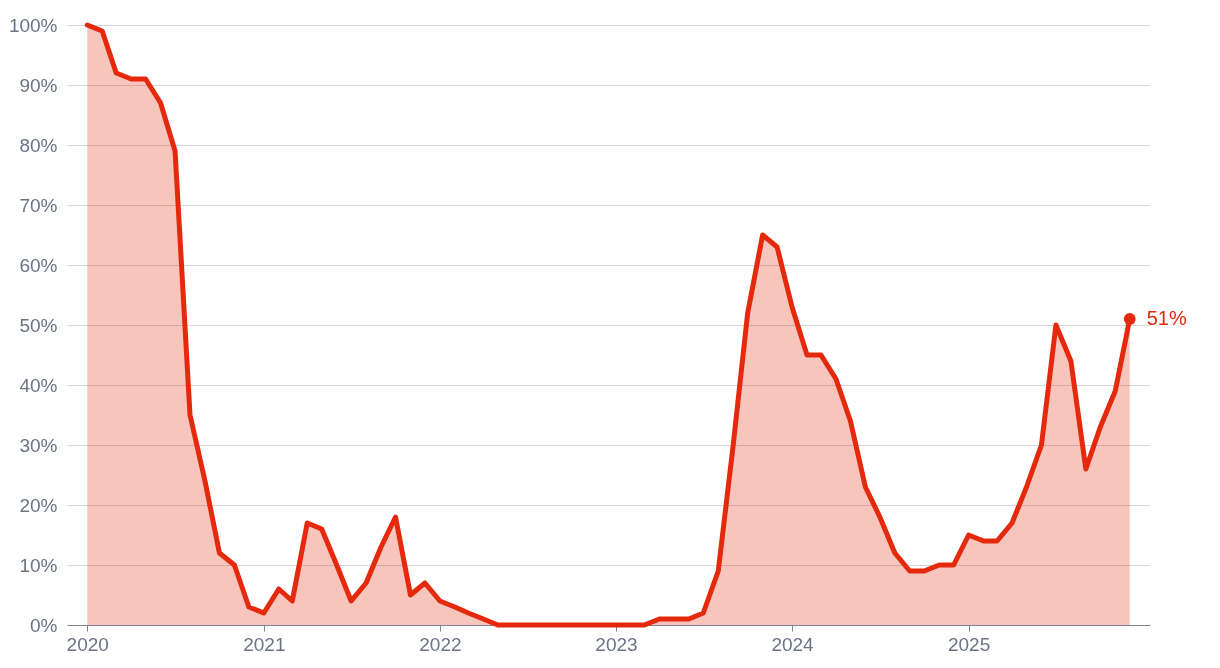  What do you see at coordinates (38, 385) in the screenshot?
I see `y-tick-label: 40%` at bounding box center [38, 385].